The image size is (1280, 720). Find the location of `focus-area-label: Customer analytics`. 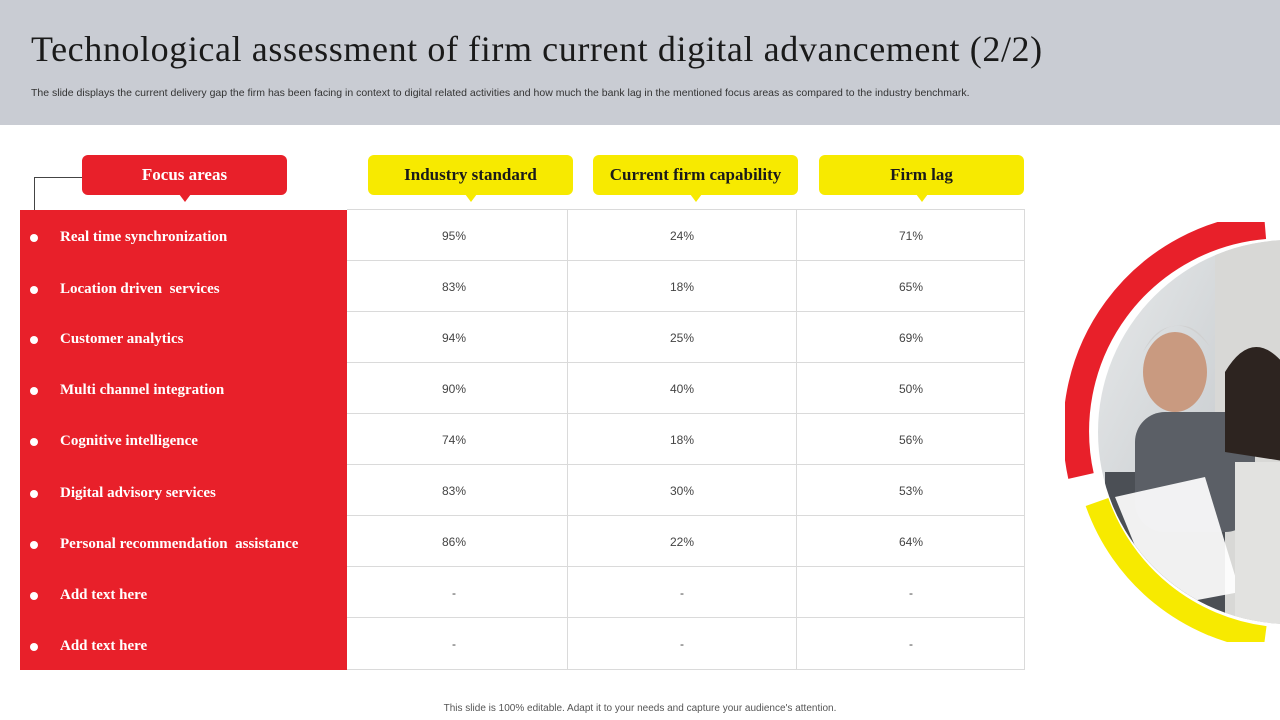

focus-area-label: Customer analytics is located at coordinates (122, 339).